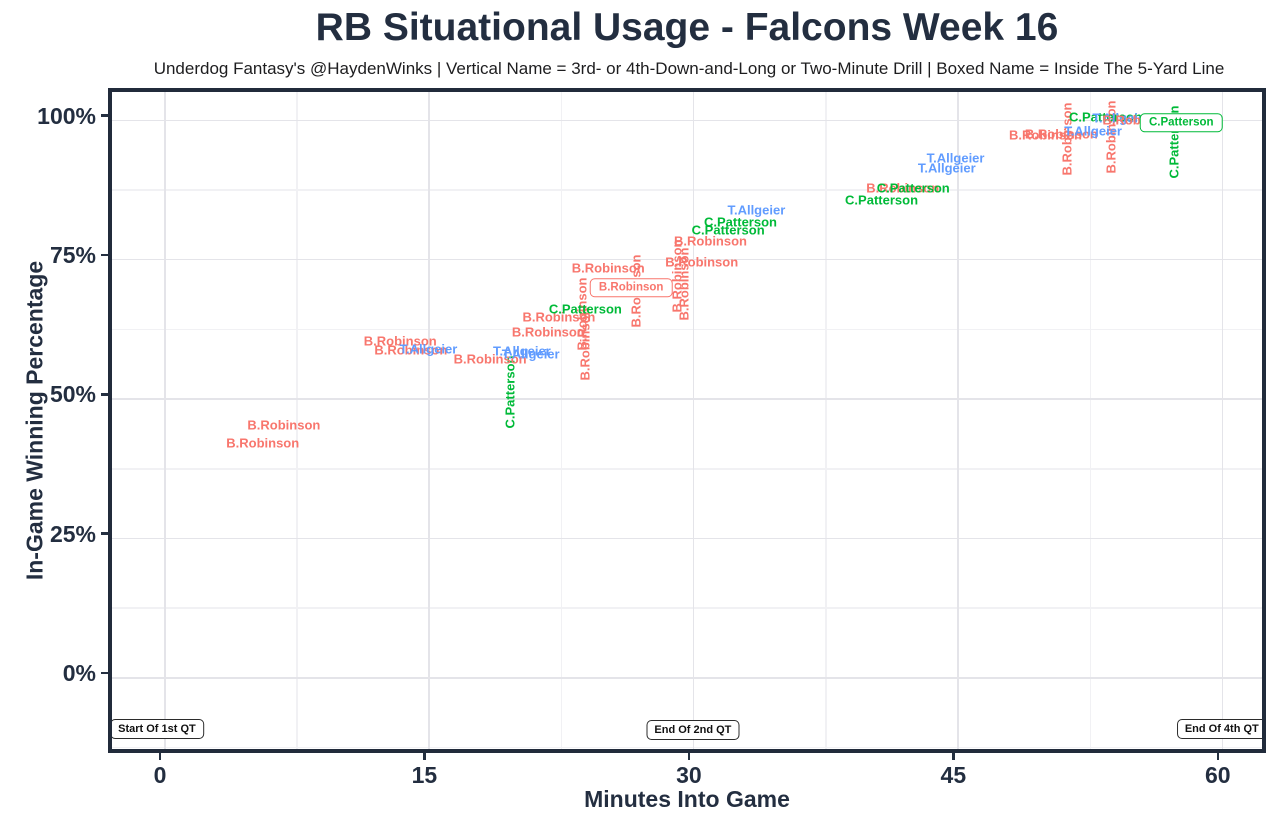 This screenshot has width=1280, height=826. I want to click on annotation-box: End Of 4th QT, so click(1219, 728).